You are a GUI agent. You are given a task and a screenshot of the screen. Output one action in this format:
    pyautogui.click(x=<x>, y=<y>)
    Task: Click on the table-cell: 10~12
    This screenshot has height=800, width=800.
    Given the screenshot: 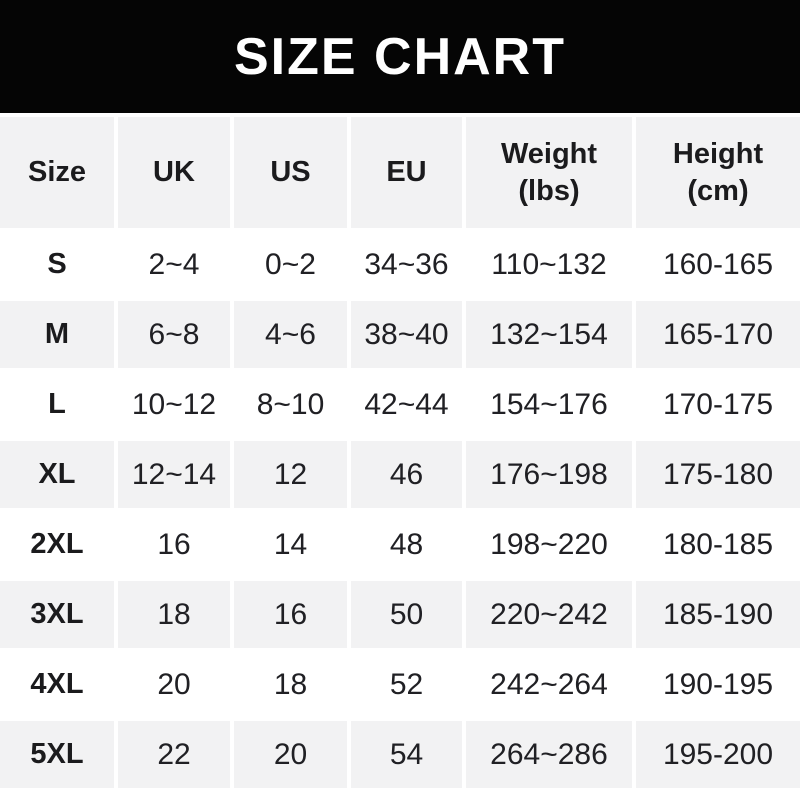 What is the action you would take?
    pyautogui.click(x=174, y=404)
    